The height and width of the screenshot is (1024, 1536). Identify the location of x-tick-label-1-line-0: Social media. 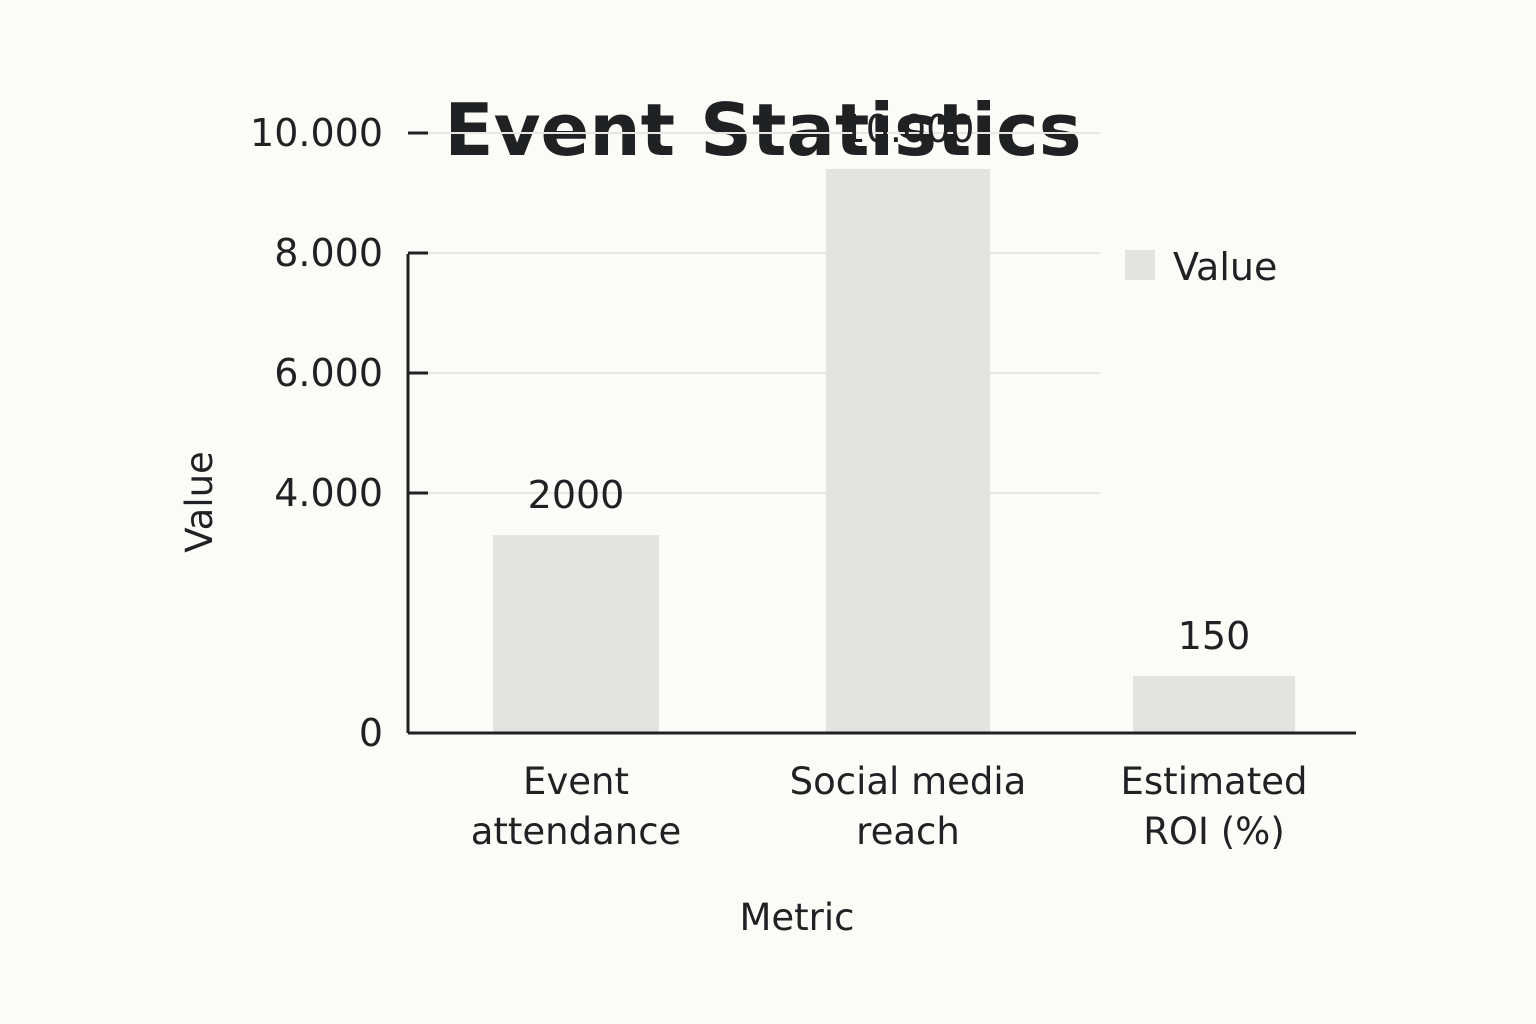
(908, 781).